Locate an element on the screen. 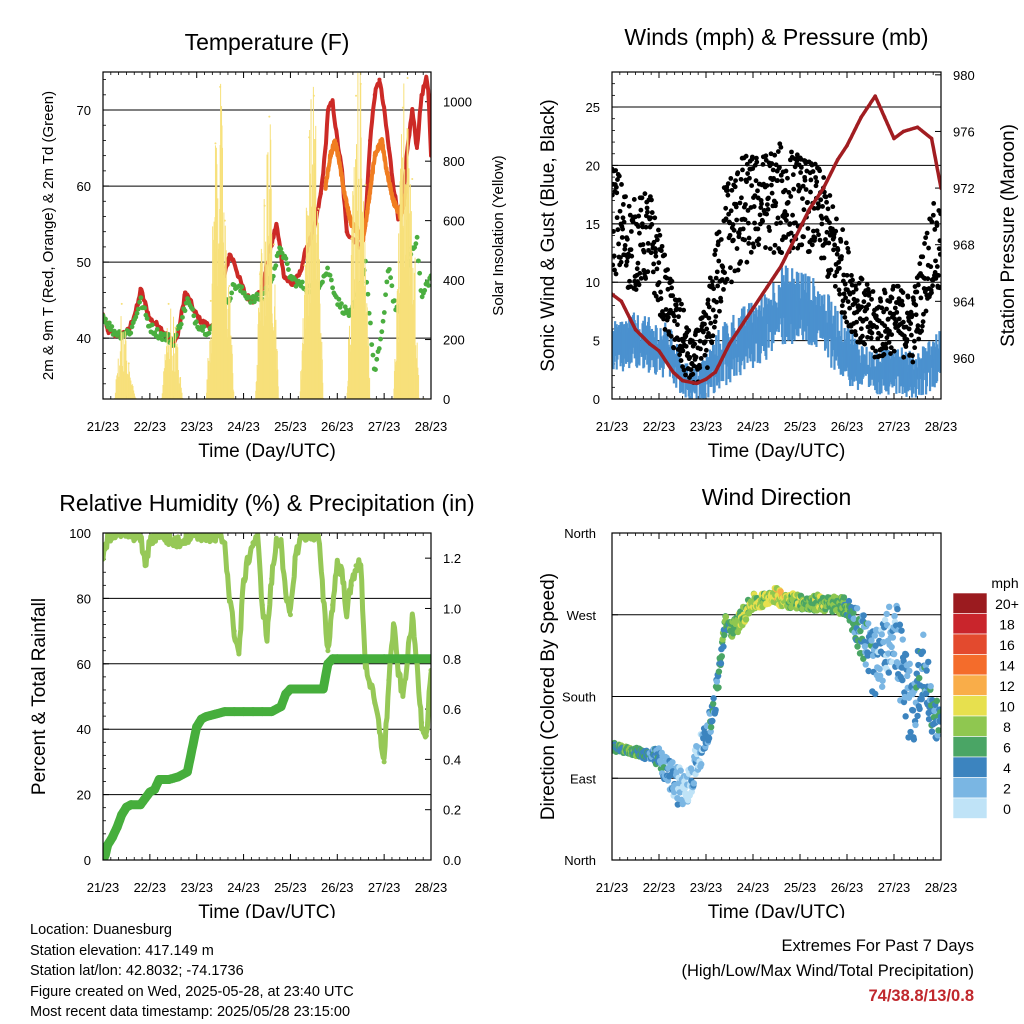  chart-title: Wind Direction is located at coordinates (777, 497).